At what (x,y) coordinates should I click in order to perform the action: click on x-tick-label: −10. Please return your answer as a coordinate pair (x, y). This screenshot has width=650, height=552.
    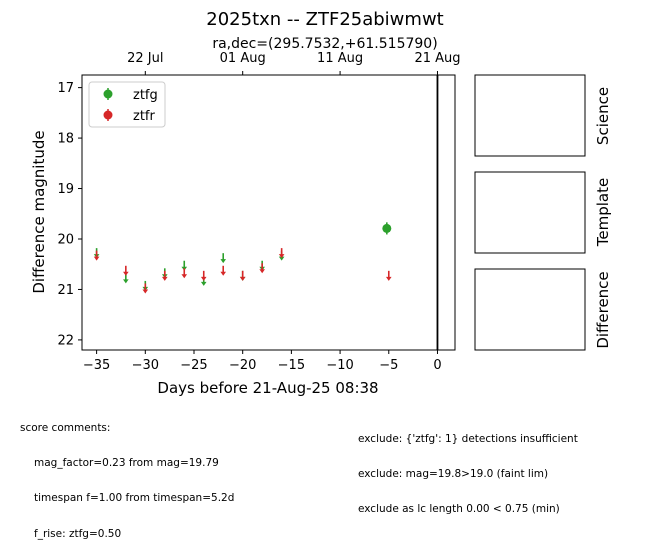
    Looking at the image, I should click on (339, 365).